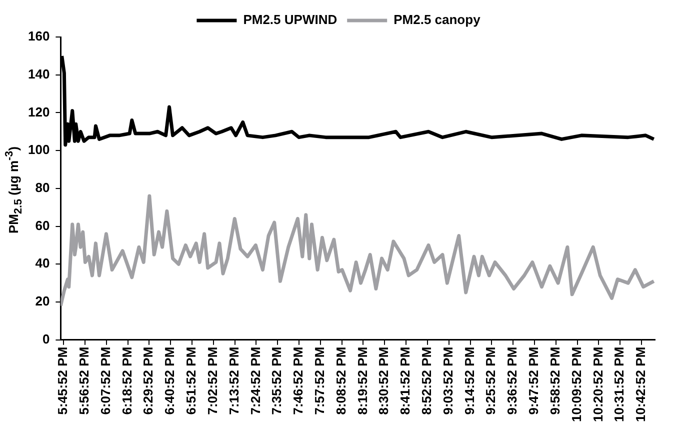 This screenshot has height=426, width=673. I want to click on x-tick-label: 9:03:52 PM, so click(448, 380).